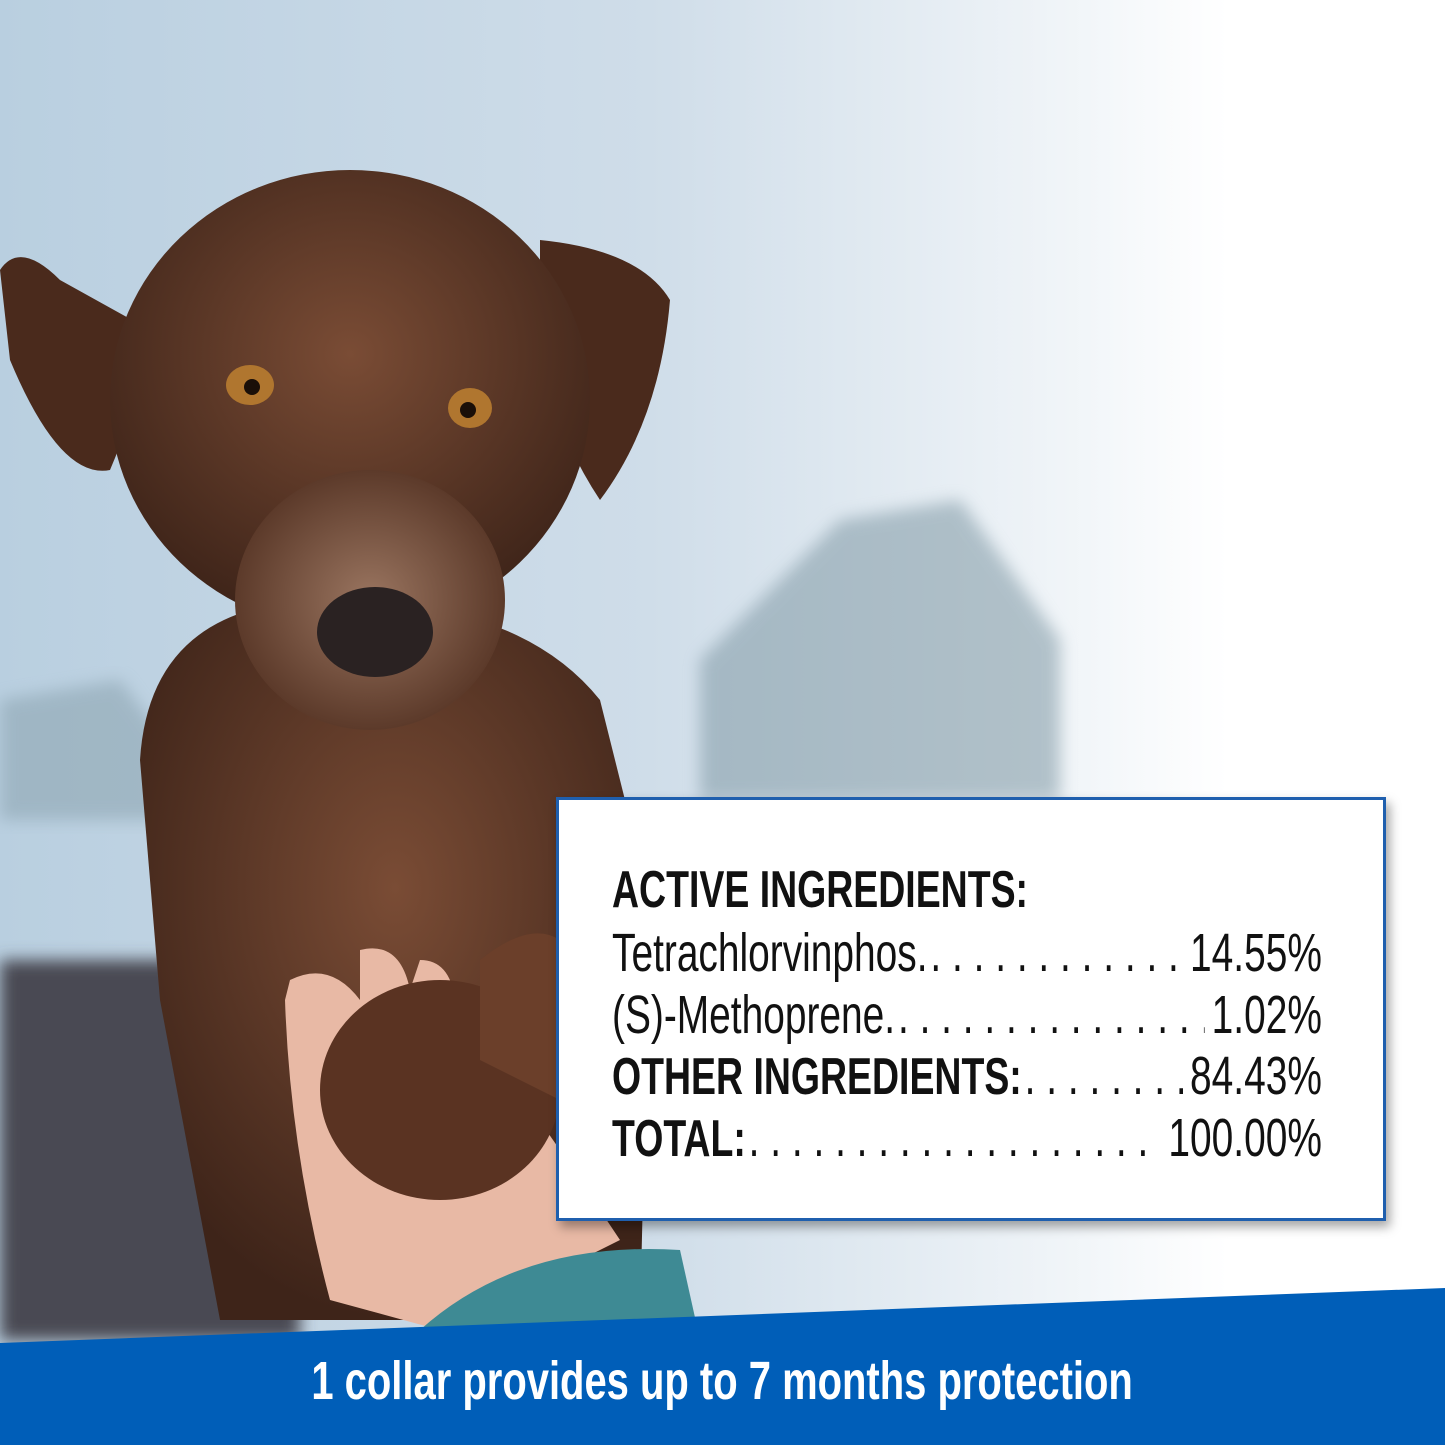  I want to click on hand-holding-paw, so click(492, 1136).